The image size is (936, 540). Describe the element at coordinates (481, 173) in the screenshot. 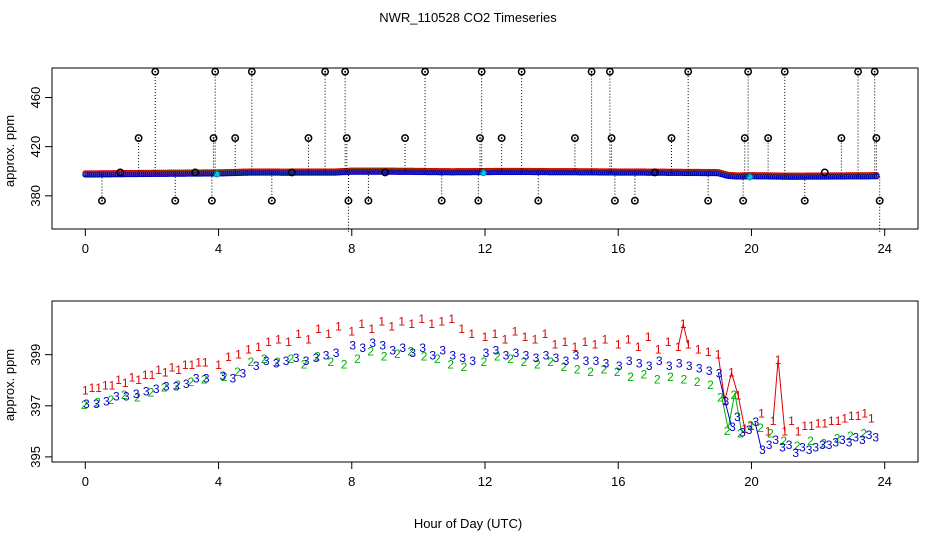

I see `top-baseline-points` at that location.